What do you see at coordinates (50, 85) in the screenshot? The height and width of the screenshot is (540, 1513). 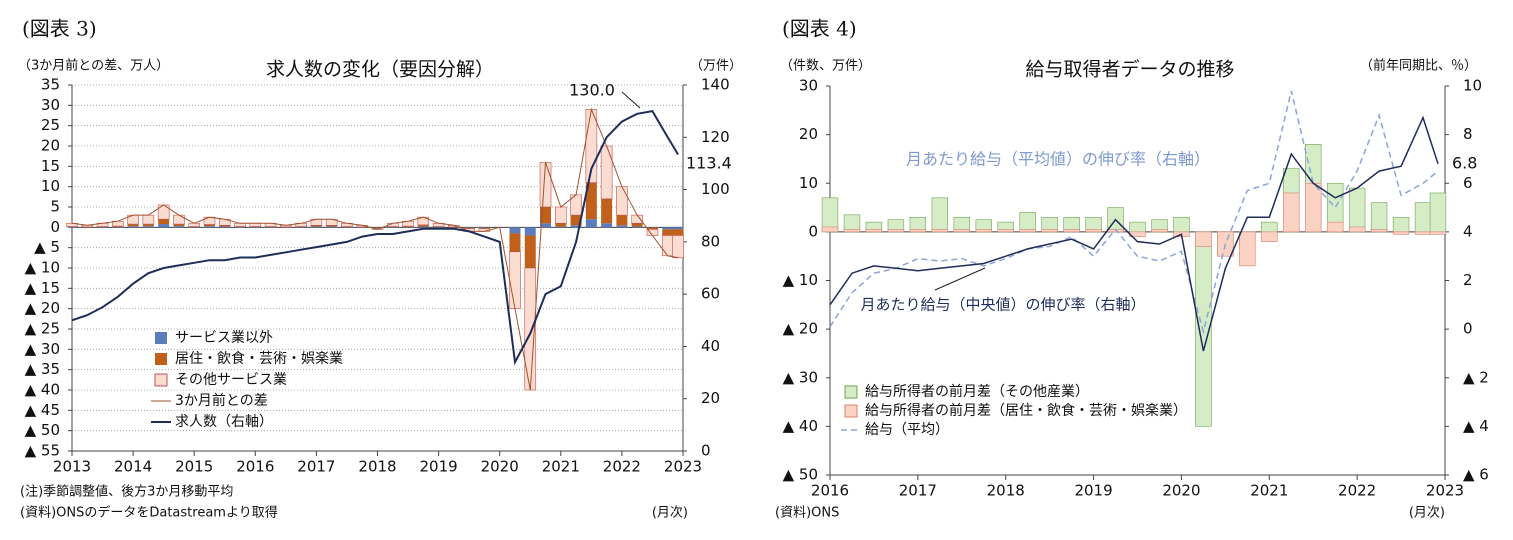 I see `y-tick-label: 35` at bounding box center [50, 85].